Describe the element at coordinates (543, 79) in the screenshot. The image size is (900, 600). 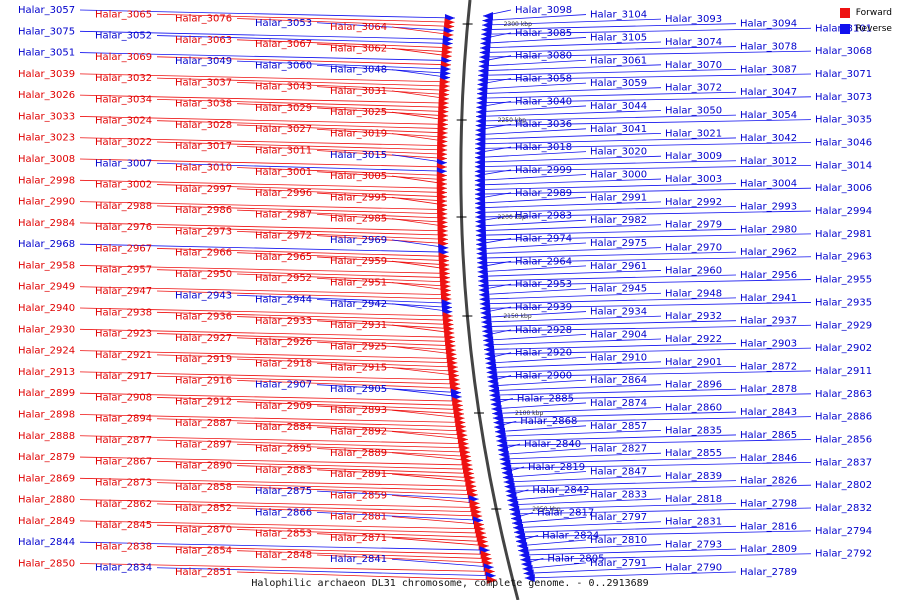
I see `gene-label-Halar_3058: Halar_3058` at that location.